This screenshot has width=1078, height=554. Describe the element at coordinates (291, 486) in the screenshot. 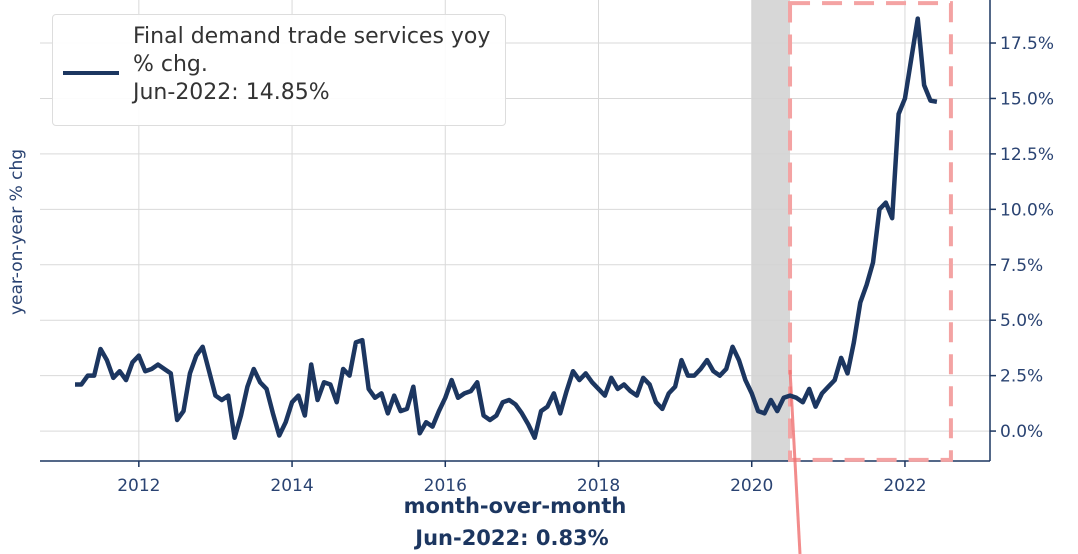

I see `x-tick-label: 2014` at that location.